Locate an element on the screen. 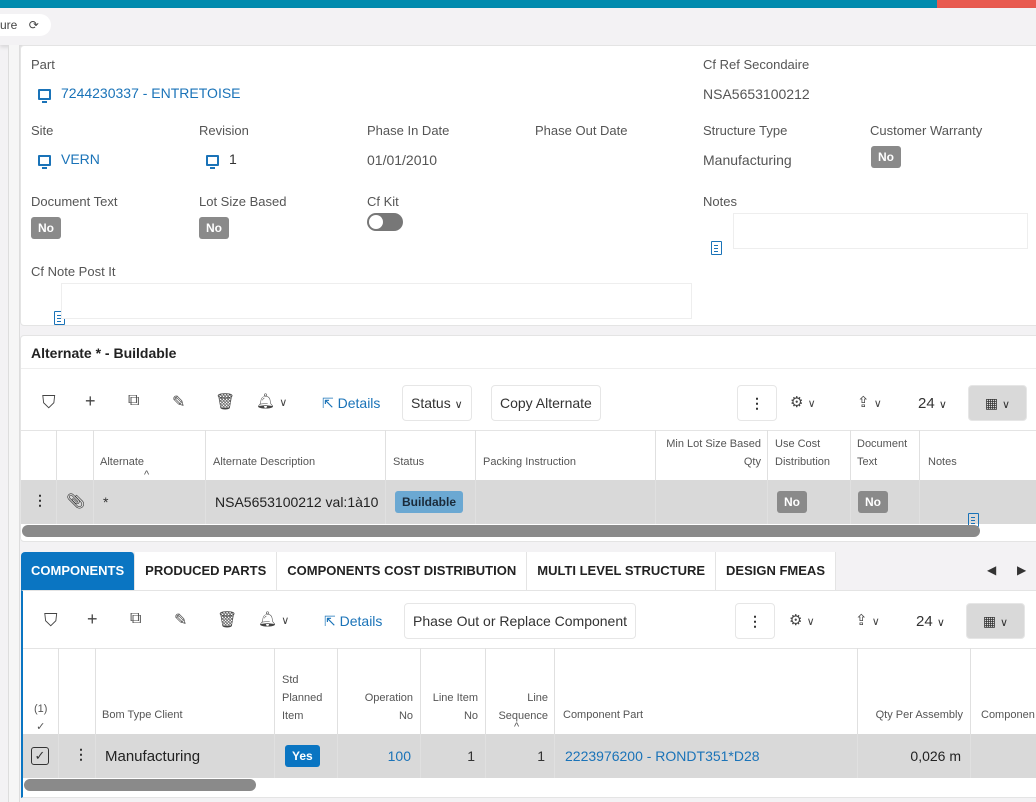 This screenshot has height=802, width=1036. column-header-status: Status is located at coordinates (409, 462).